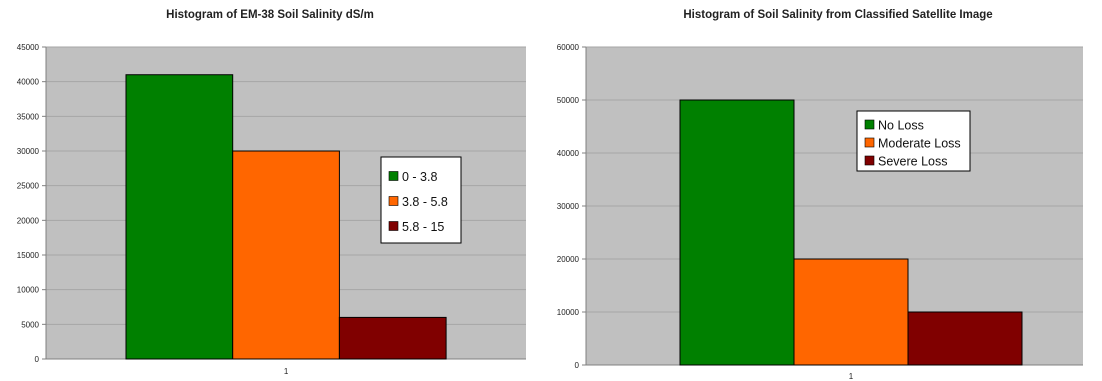 This screenshot has width=1102, height=381. I want to click on legend-label: Moderate Loss, so click(919, 144).